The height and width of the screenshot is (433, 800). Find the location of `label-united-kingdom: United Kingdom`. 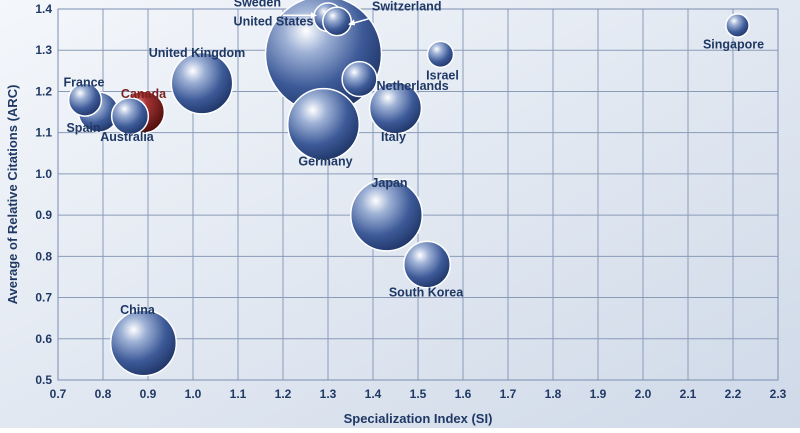

label-united-kingdom: United Kingdom is located at coordinates (197, 53).